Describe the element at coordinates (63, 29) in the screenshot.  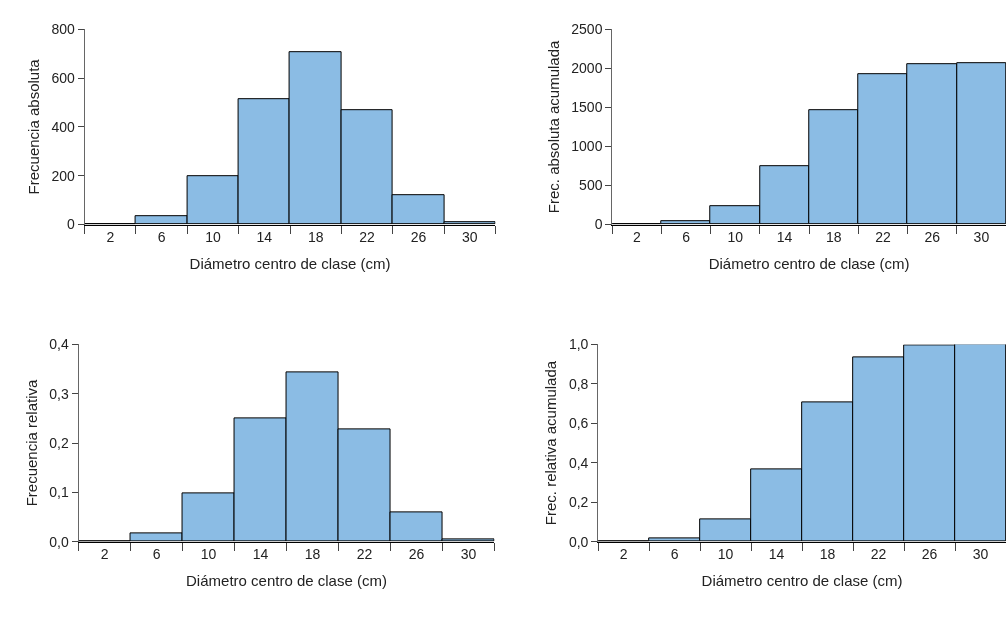
I see `y-tick-label: 800` at that location.